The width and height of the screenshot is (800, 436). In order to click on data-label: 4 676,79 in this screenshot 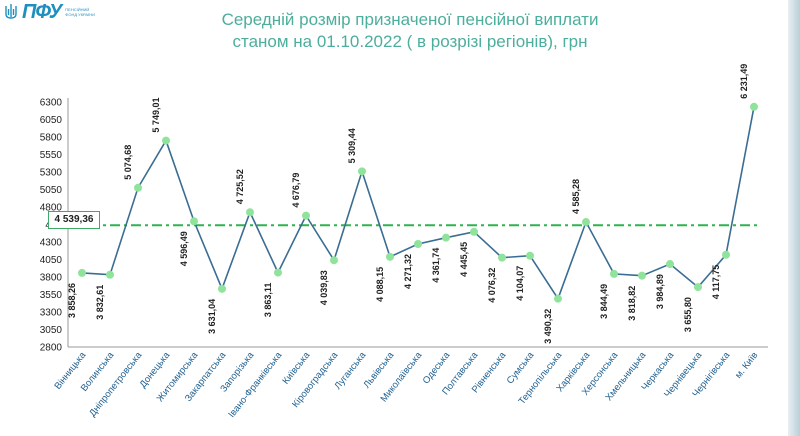, I will do `click(296, 190)`.